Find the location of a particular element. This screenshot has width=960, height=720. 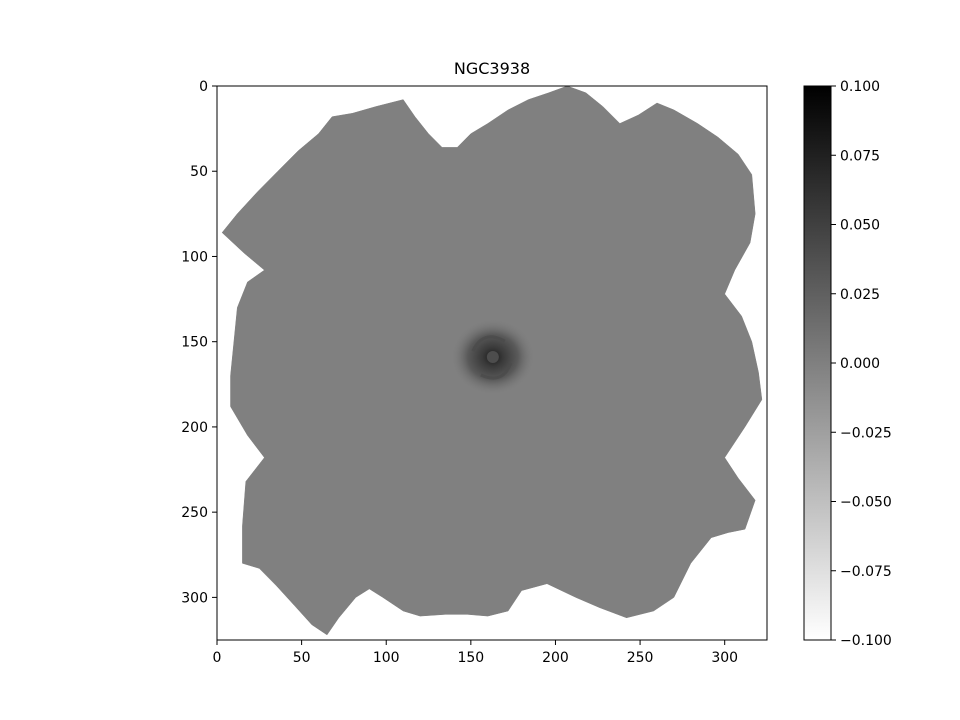

colorbar-tick-label: 0.050 is located at coordinates (860, 226).